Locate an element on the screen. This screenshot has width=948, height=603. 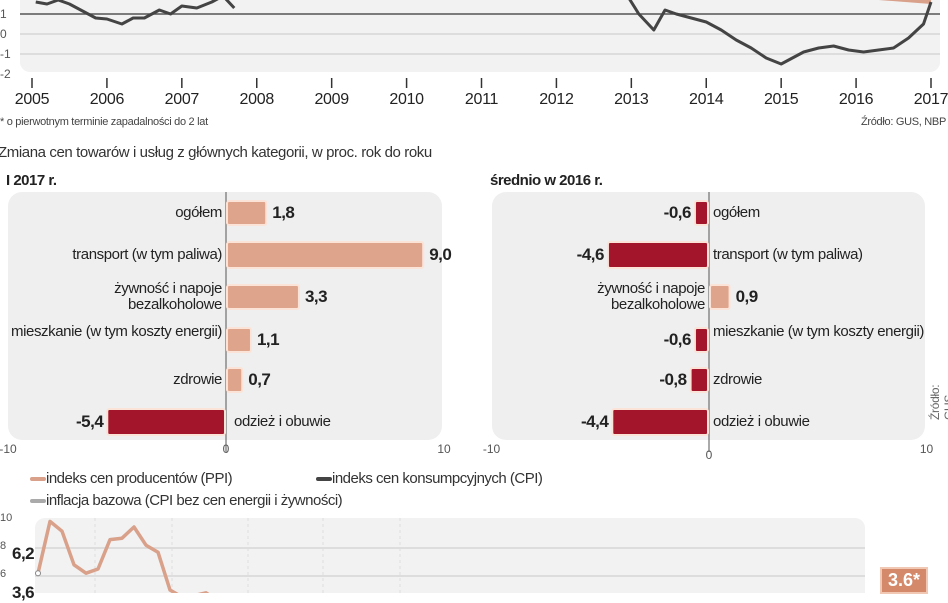
legend-swatch-ppi is located at coordinates (38, 479).